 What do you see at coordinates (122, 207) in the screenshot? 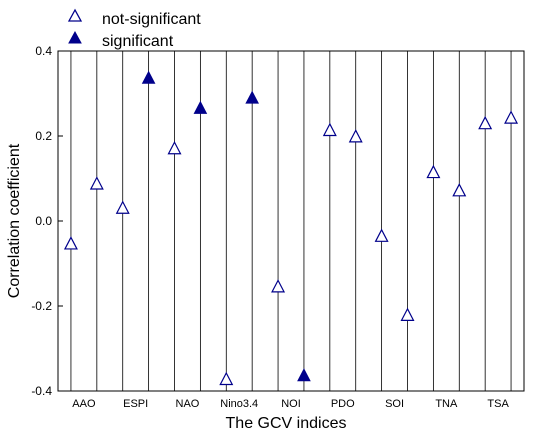
I see `not-significant-point-espi` at bounding box center [122, 207].